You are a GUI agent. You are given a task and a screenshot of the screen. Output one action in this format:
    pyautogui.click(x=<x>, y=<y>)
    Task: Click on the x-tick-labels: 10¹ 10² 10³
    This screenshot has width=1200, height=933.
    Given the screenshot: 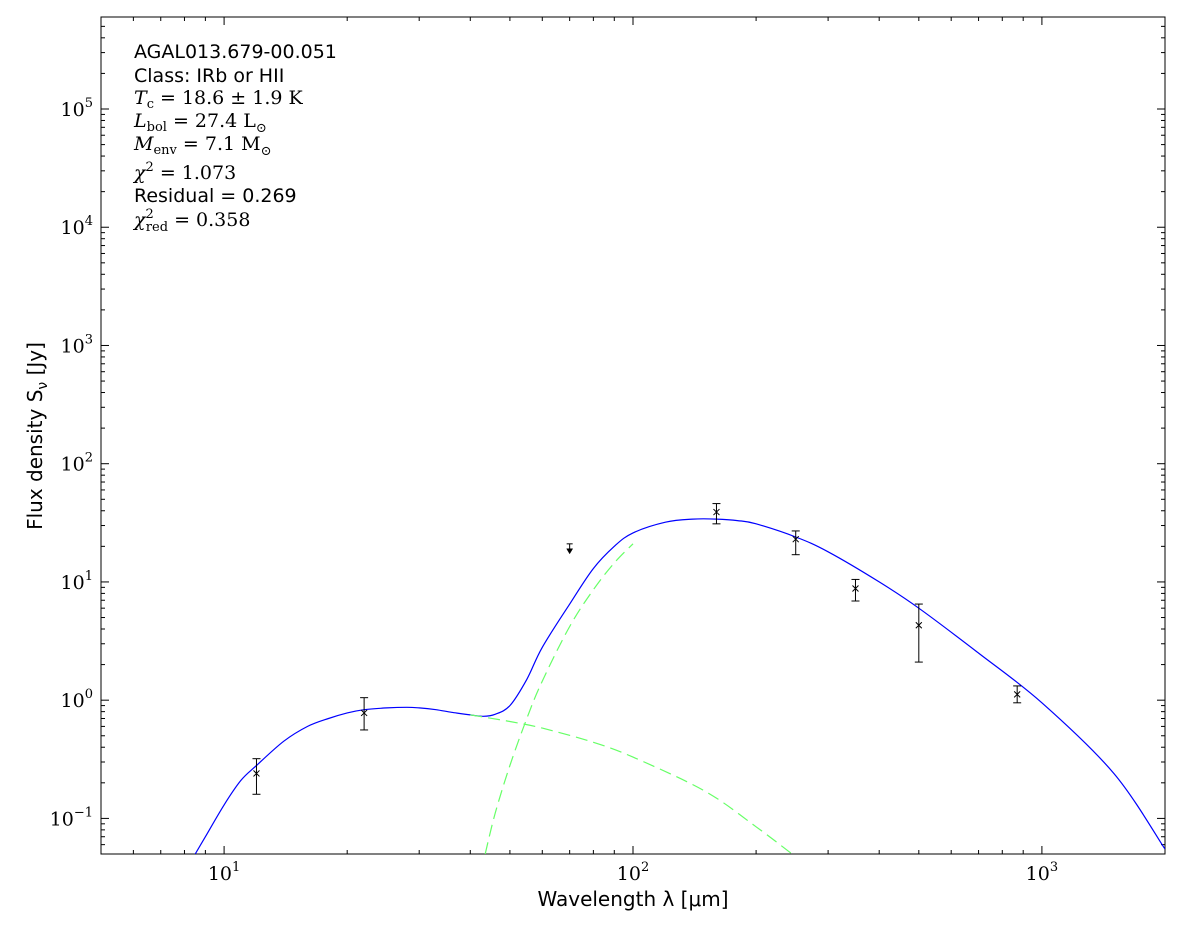 What is the action you would take?
    pyautogui.click(x=633, y=872)
    